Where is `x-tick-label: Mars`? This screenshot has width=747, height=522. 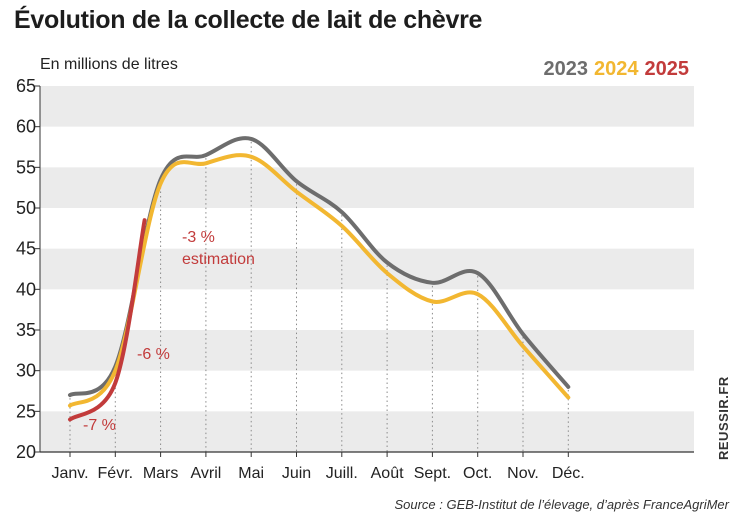 x-tick-label: Mars is located at coordinates (161, 473).